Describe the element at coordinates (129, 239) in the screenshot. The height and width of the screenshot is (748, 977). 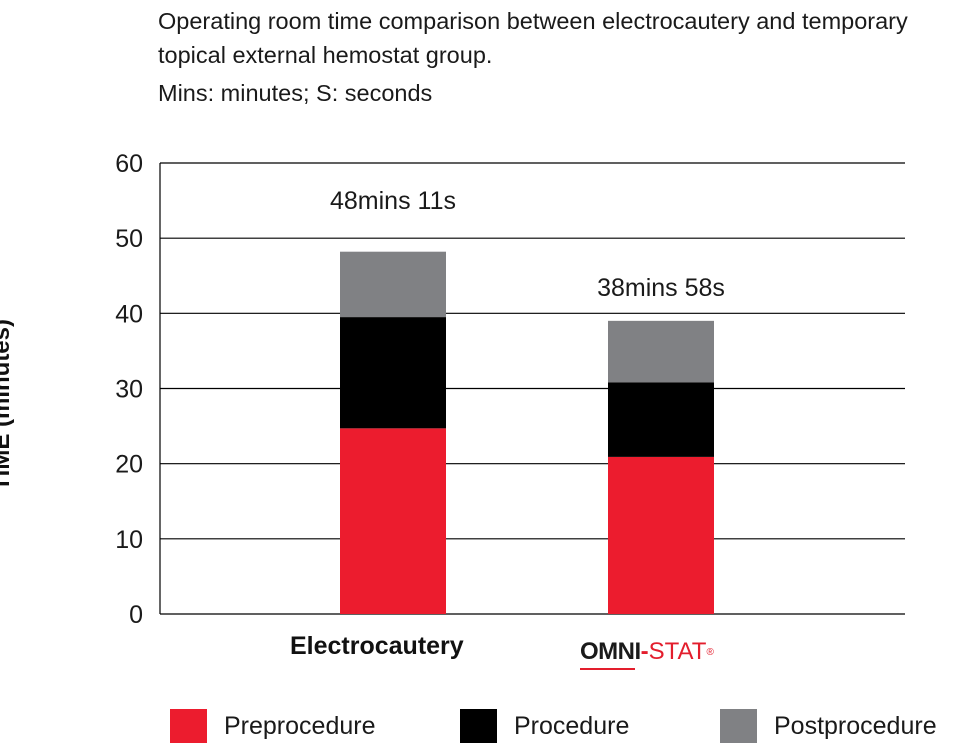
I see `y-tick-label-50: 50` at that location.